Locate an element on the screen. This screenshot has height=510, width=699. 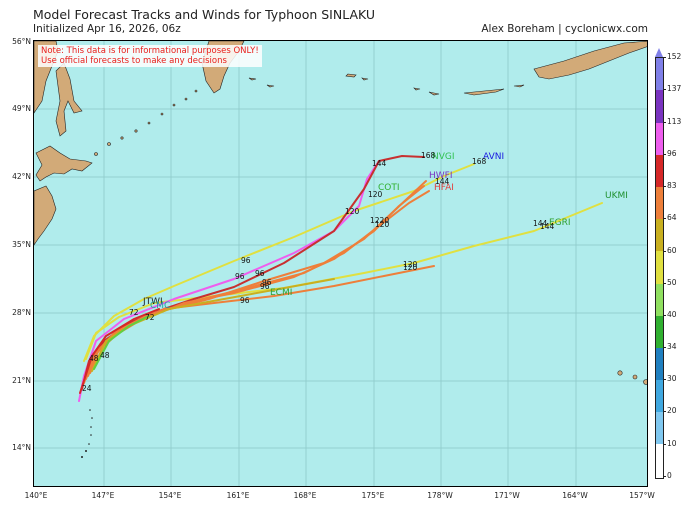
track-points is located at coordinates (87, 433).